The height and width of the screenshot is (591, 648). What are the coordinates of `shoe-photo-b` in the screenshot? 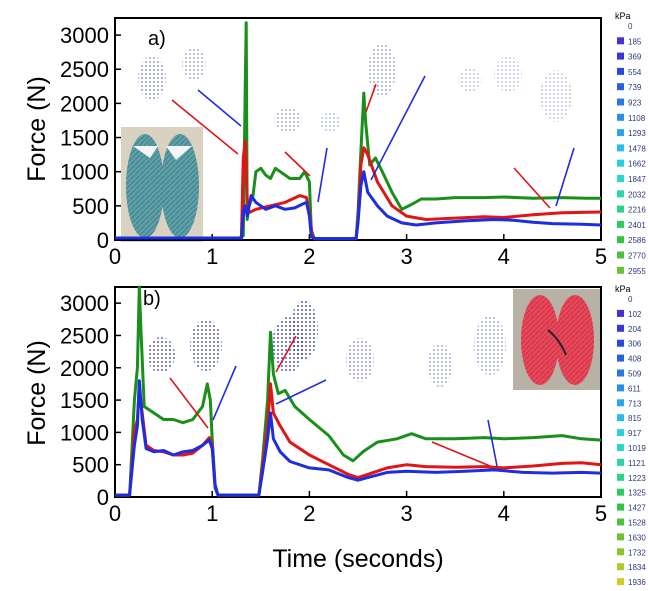 It's located at (557, 339).